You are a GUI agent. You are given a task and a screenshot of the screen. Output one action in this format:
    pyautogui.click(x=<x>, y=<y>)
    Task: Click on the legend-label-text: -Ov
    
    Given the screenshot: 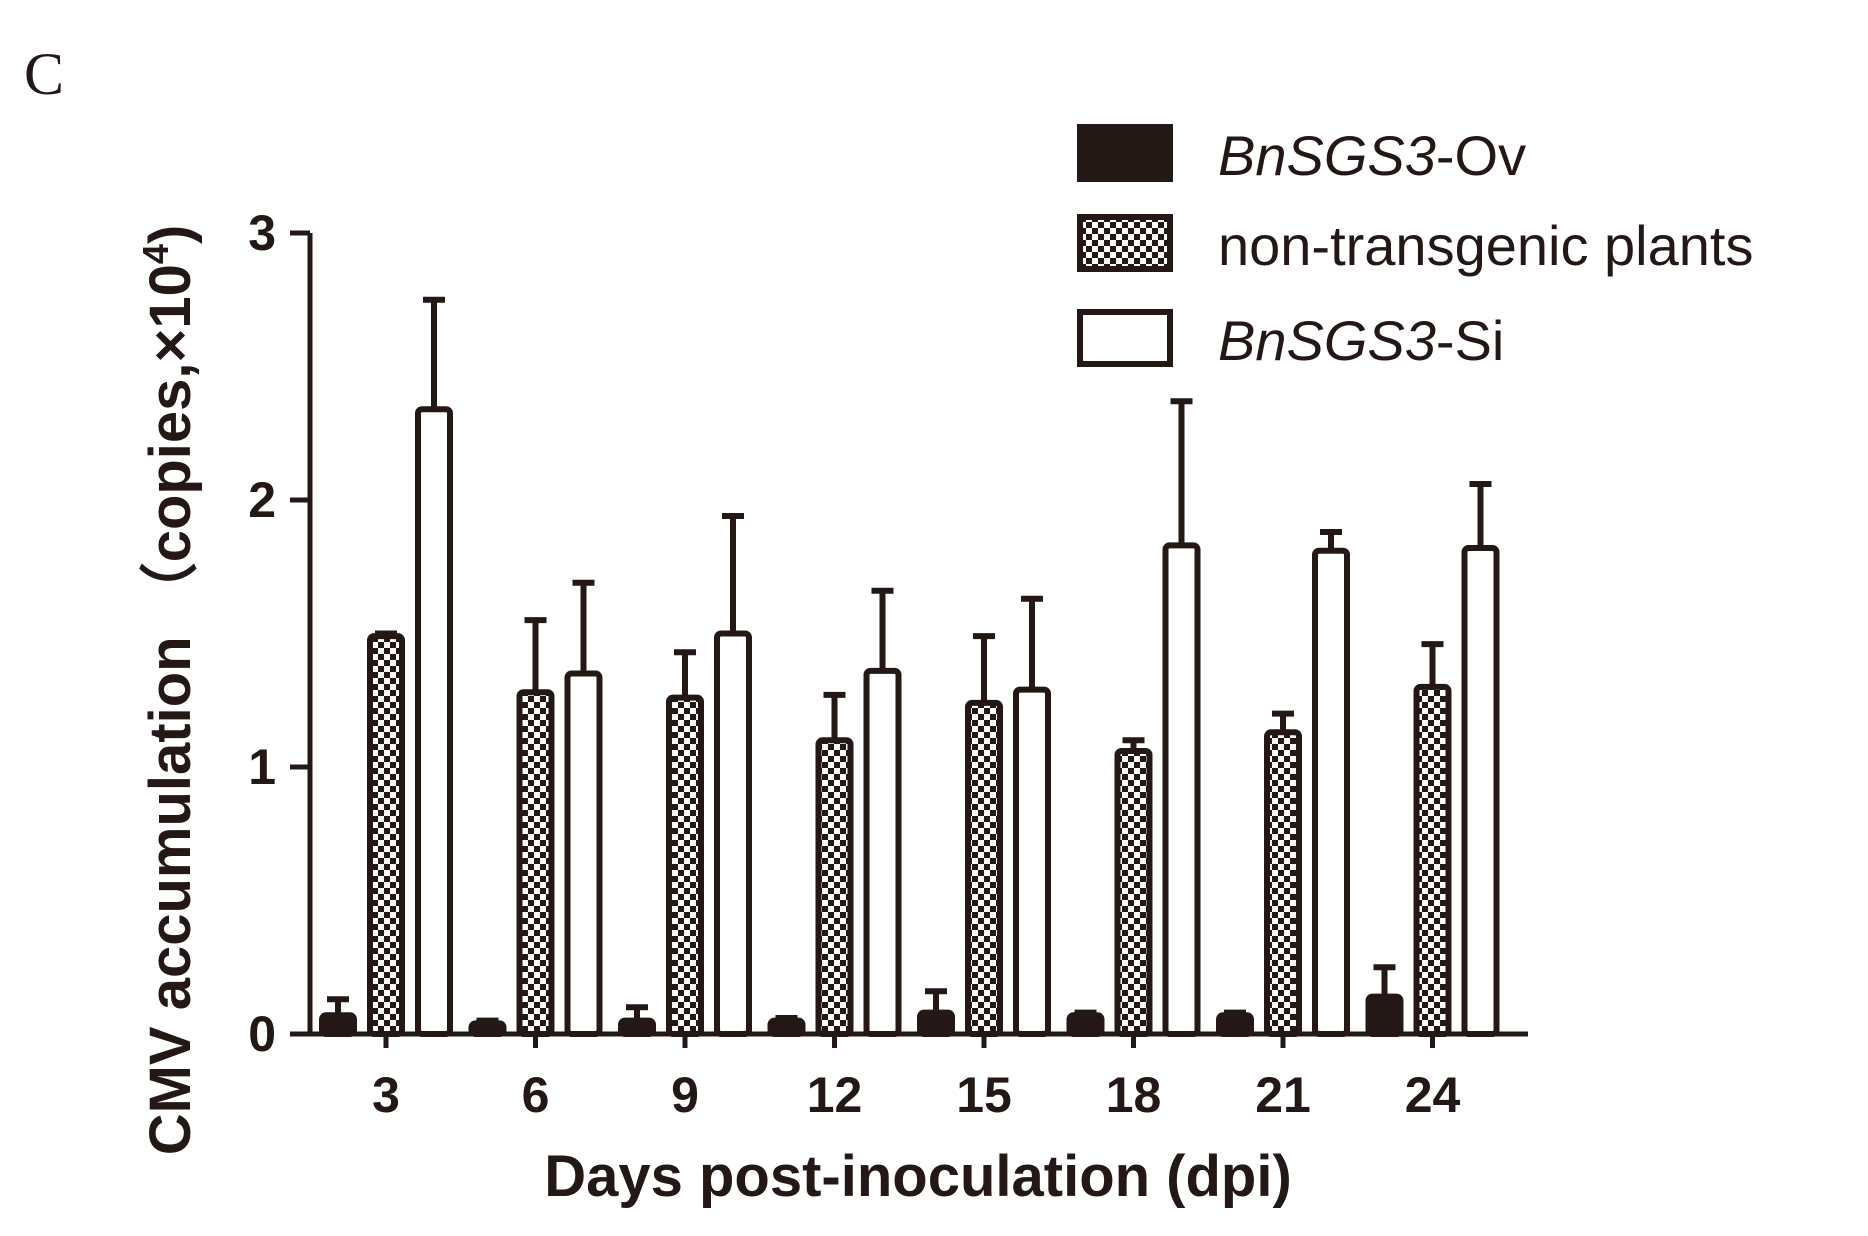 What is the action you would take?
    pyautogui.click(x=1481, y=155)
    